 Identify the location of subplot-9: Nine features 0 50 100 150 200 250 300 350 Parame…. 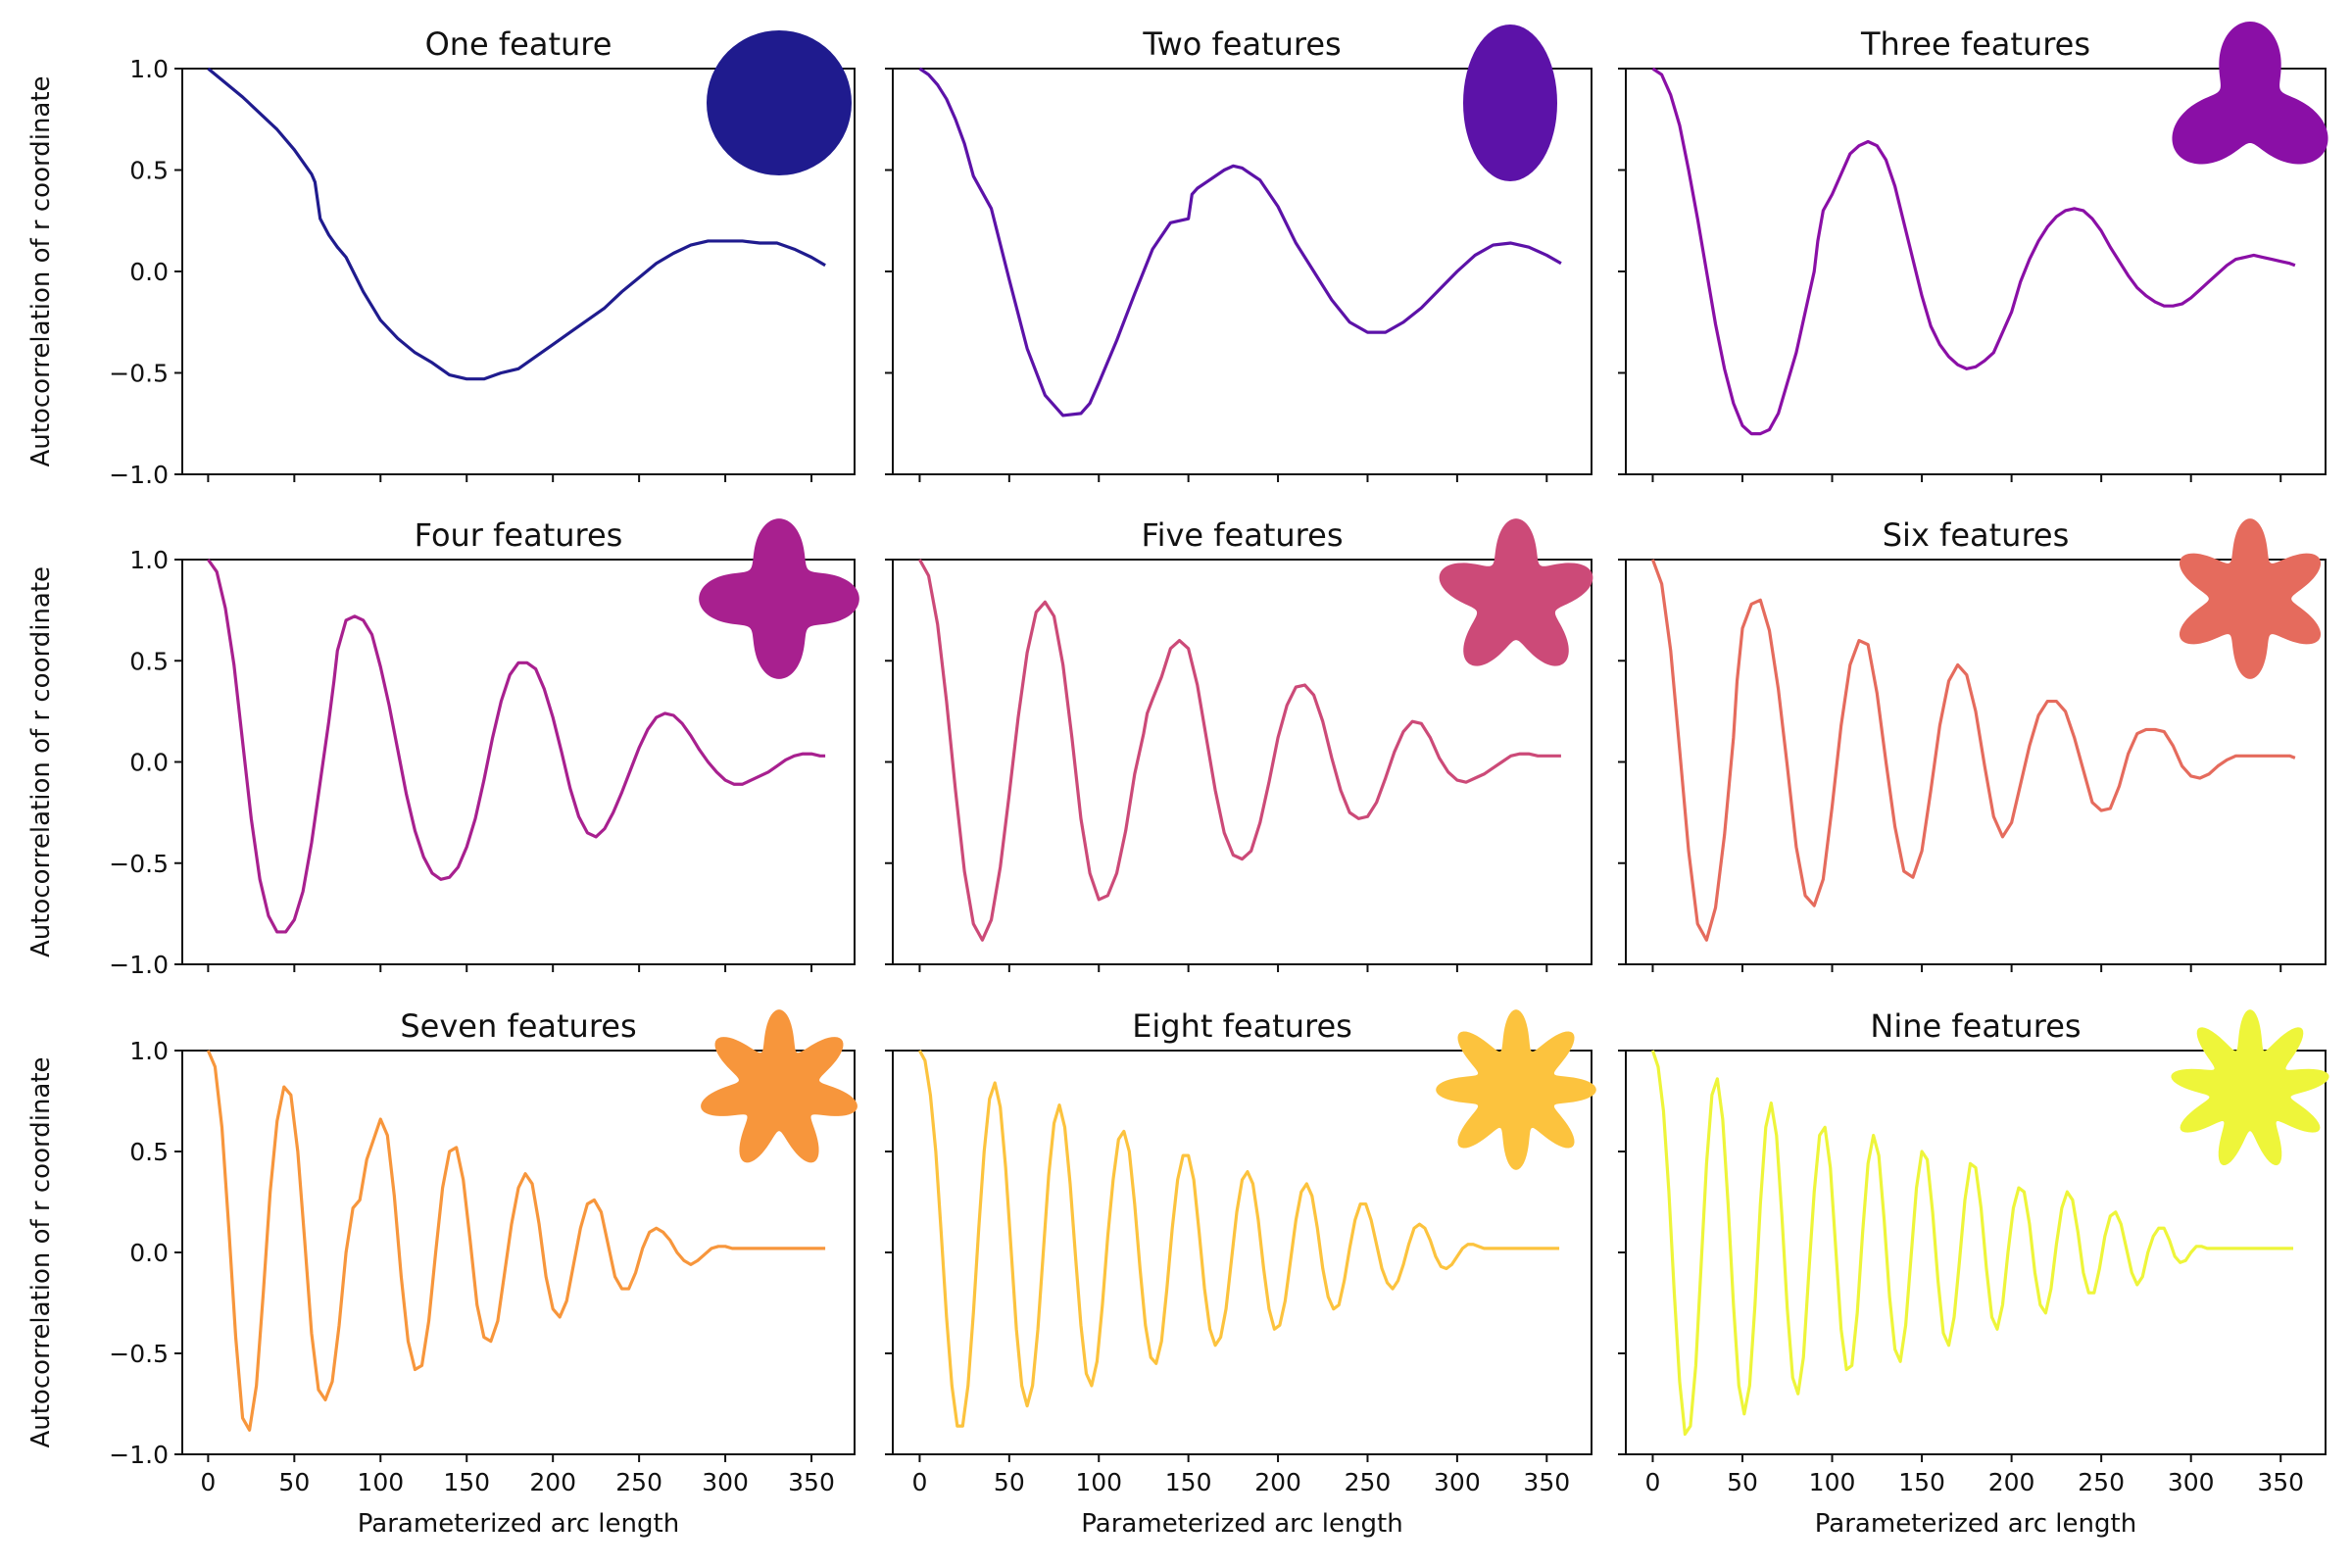
(1973, 1273).